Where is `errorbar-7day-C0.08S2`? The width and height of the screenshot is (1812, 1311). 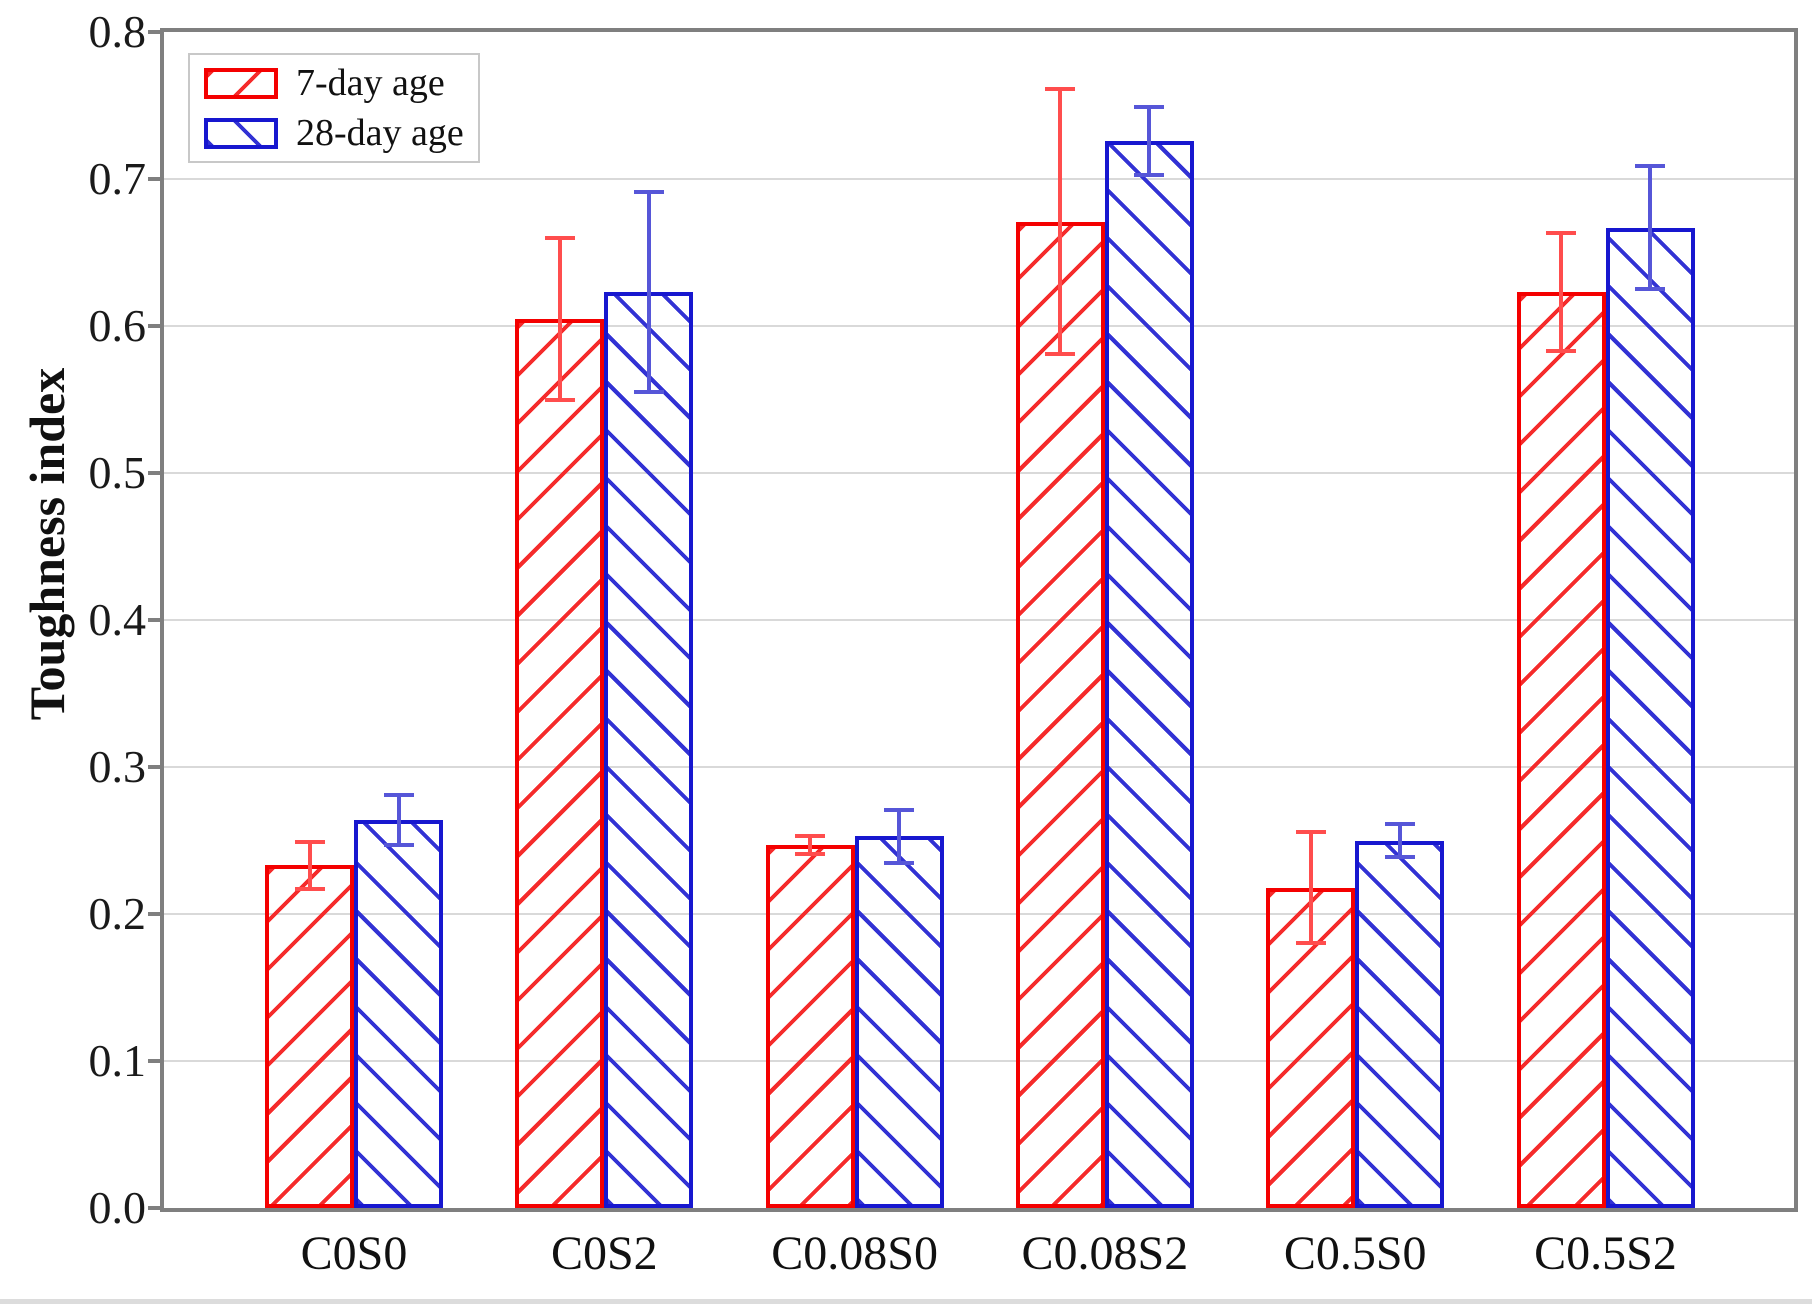
errorbar-7day-C0.08S2 is located at coordinates (1060, 221).